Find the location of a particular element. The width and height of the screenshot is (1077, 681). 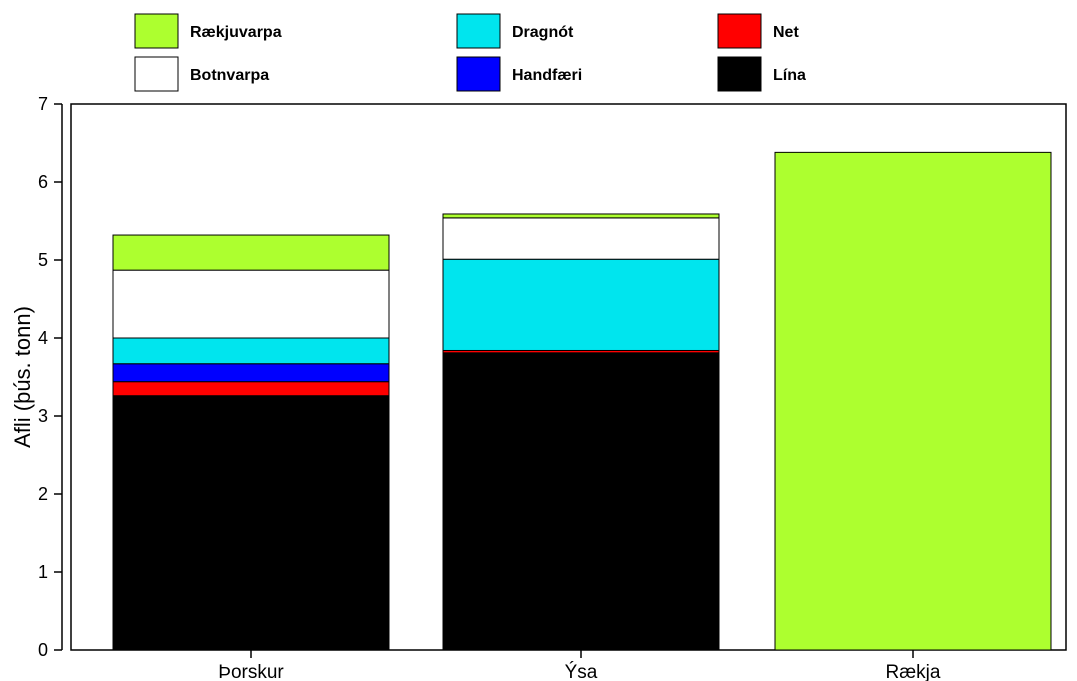

x-tick-label: Ýsa is located at coordinates (581, 671).